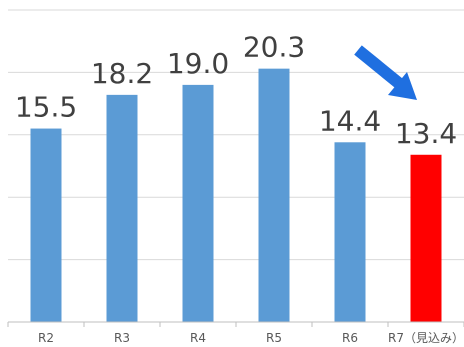 This screenshot has width=464, height=347. Describe the element at coordinates (198, 203) in the screenshot. I see `bar-R4` at that location.